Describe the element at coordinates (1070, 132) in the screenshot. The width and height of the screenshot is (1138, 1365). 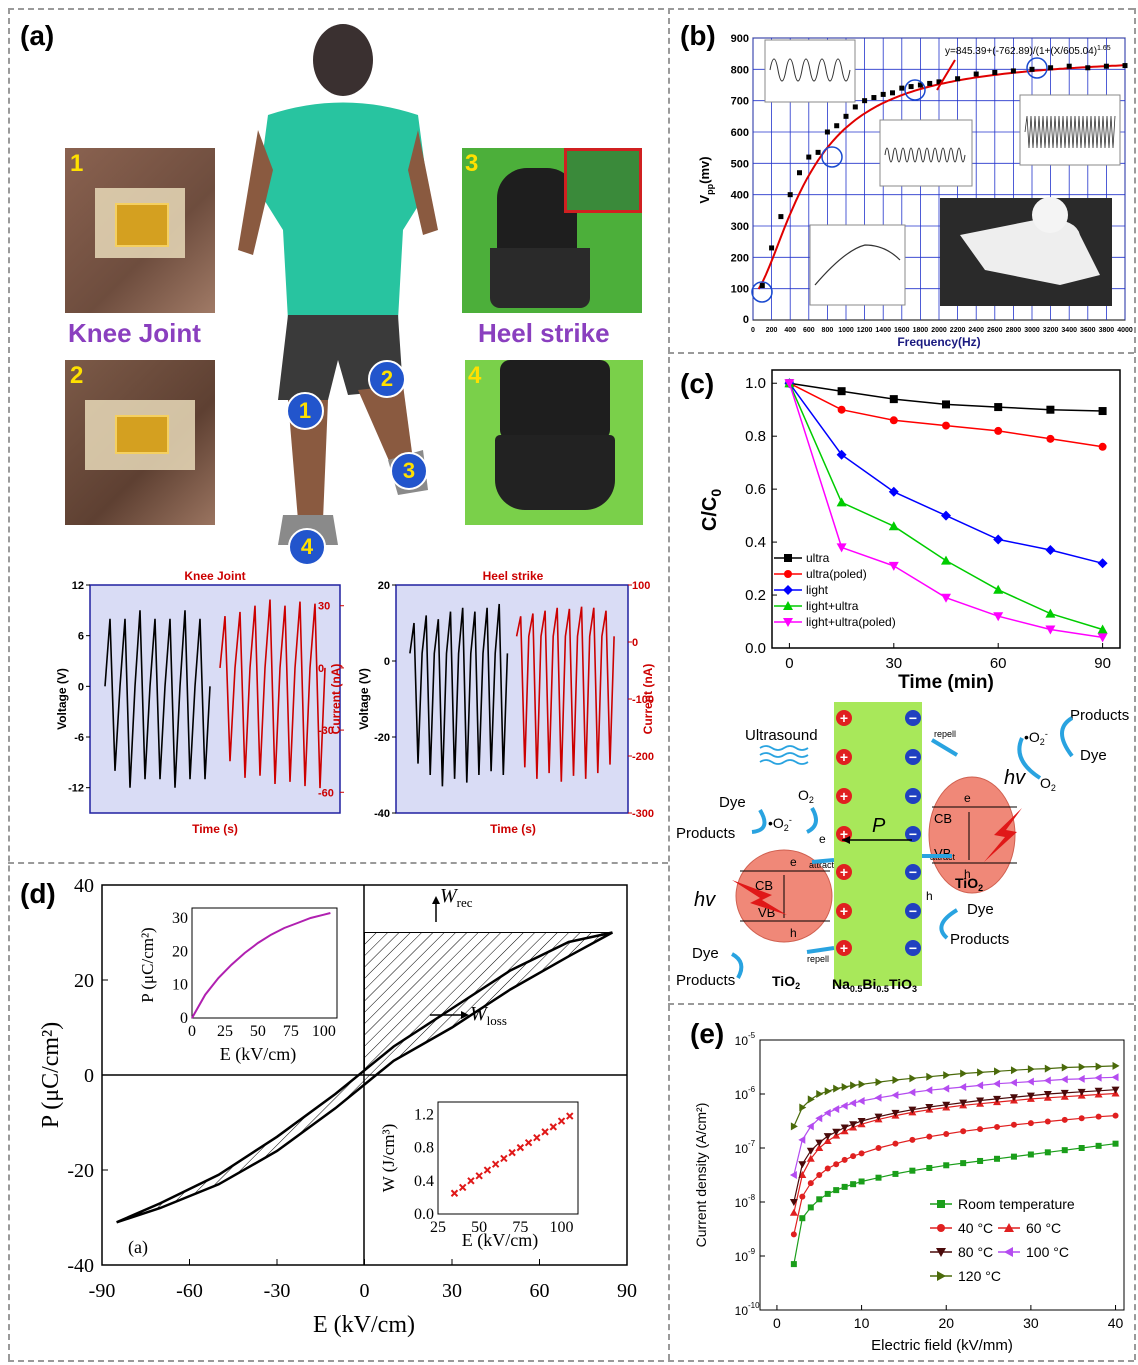
I see `inset-b-3-wave` at that location.